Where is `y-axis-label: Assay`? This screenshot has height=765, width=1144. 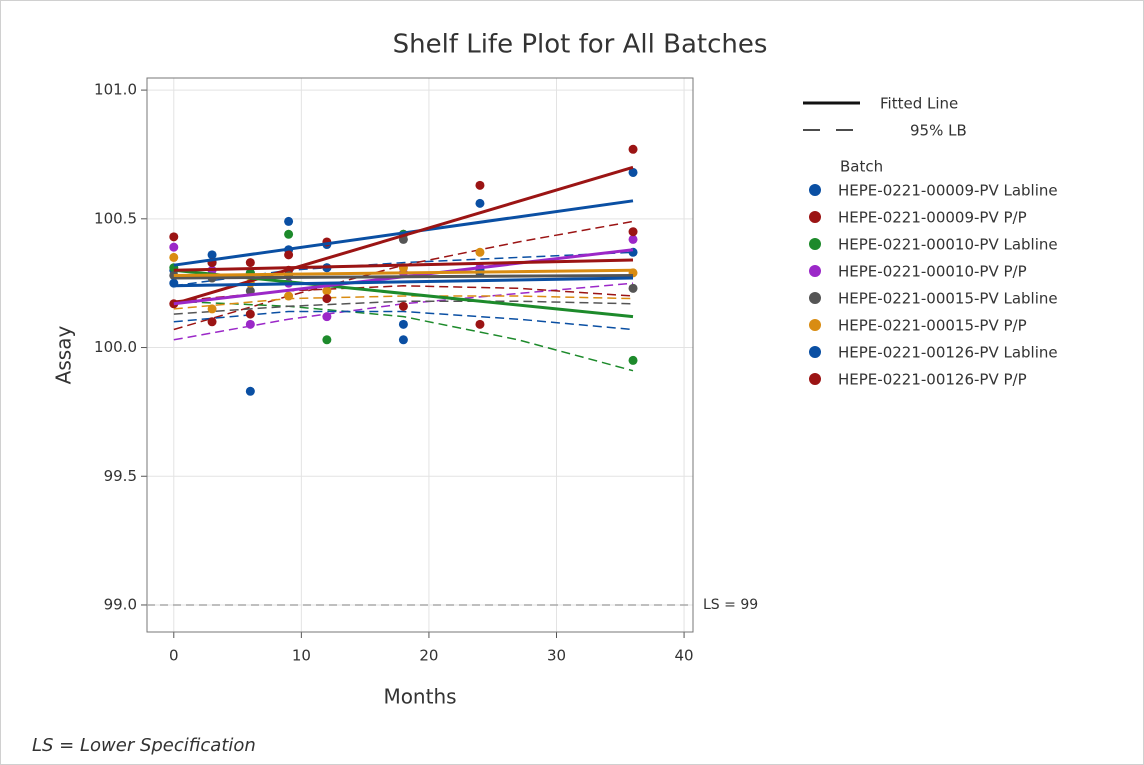 y-axis-label: Assay is located at coordinates (64, 355).